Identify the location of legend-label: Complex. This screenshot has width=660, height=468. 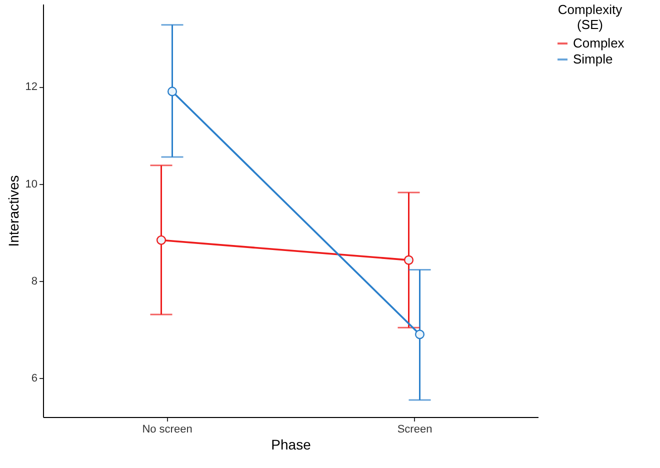
(599, 43).